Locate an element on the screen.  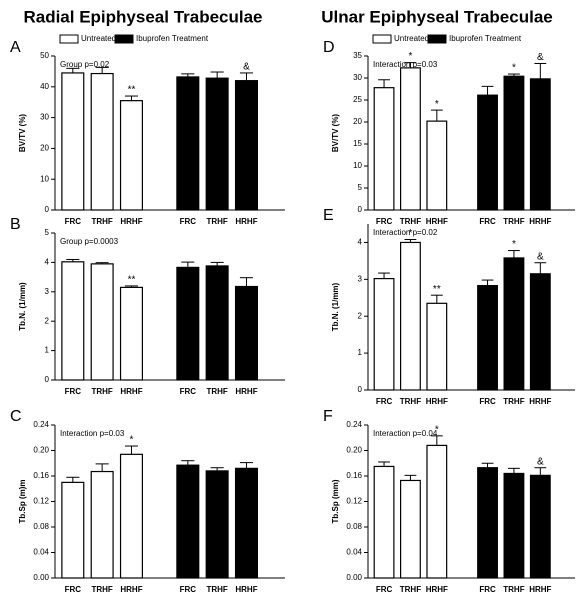
y-tick-label: 0.08 is located at coordinates (354, 526).